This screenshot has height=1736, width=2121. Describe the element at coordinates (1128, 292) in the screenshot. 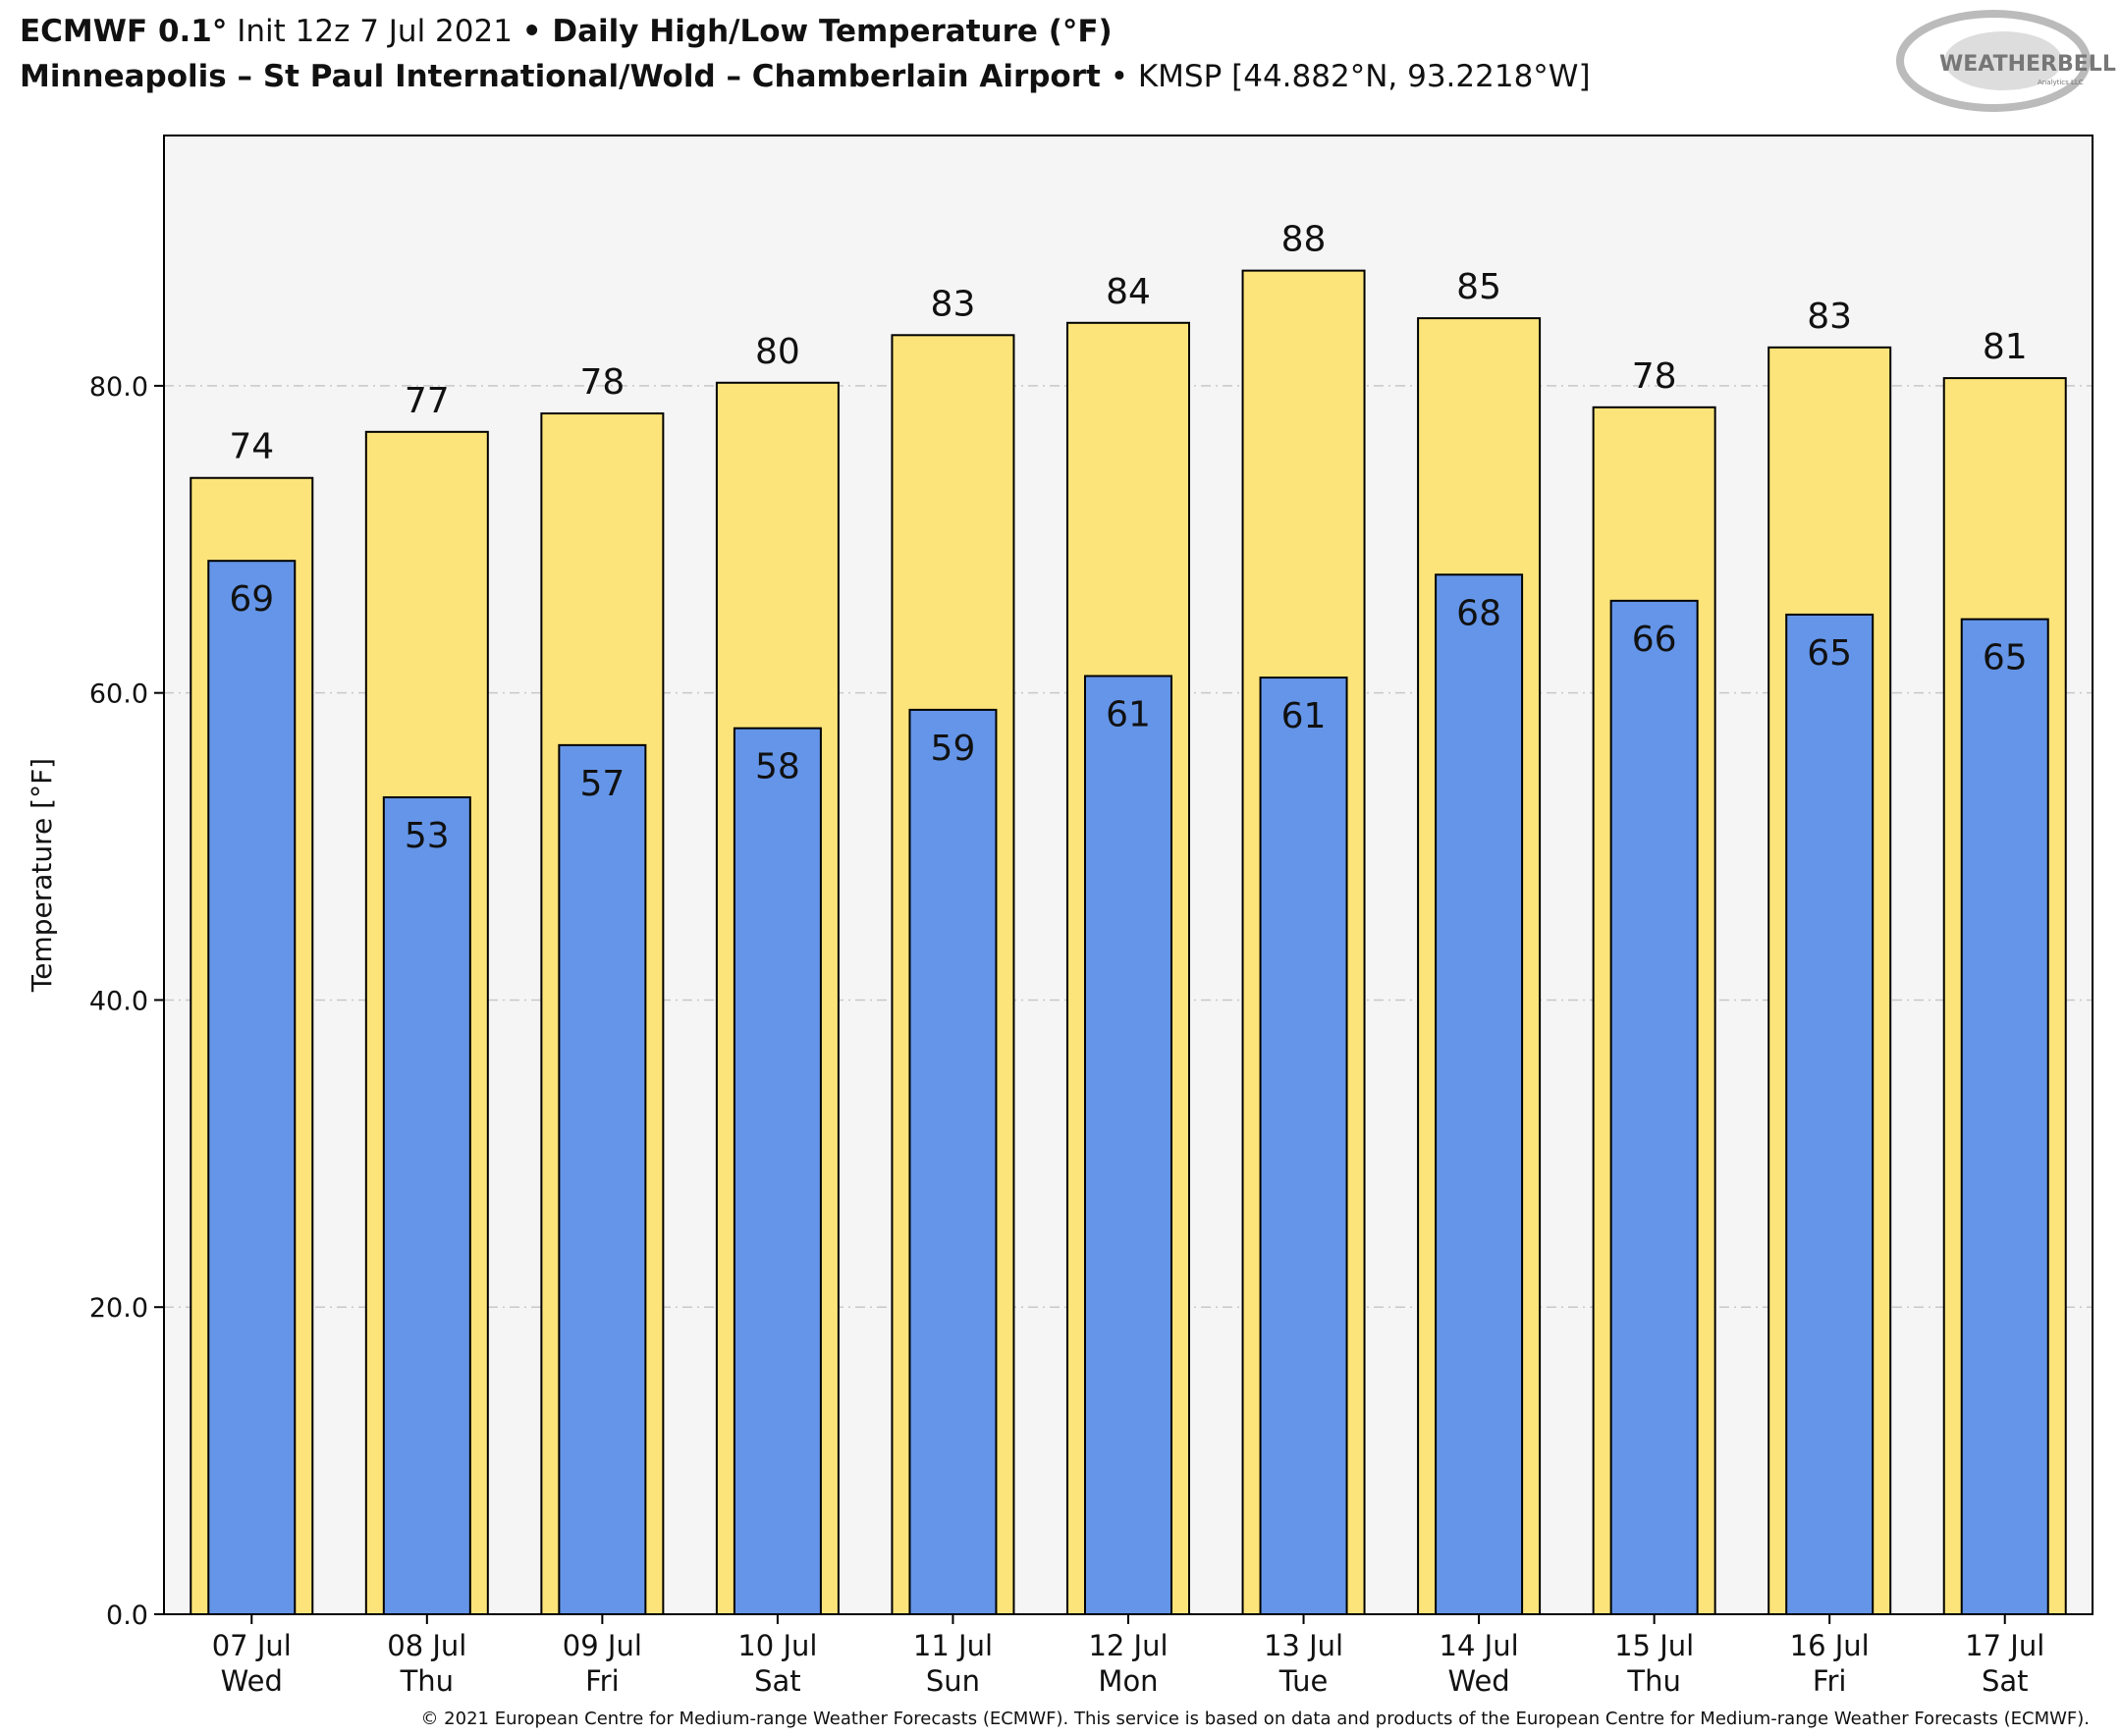

I see `high-value-label: 84` at that location.